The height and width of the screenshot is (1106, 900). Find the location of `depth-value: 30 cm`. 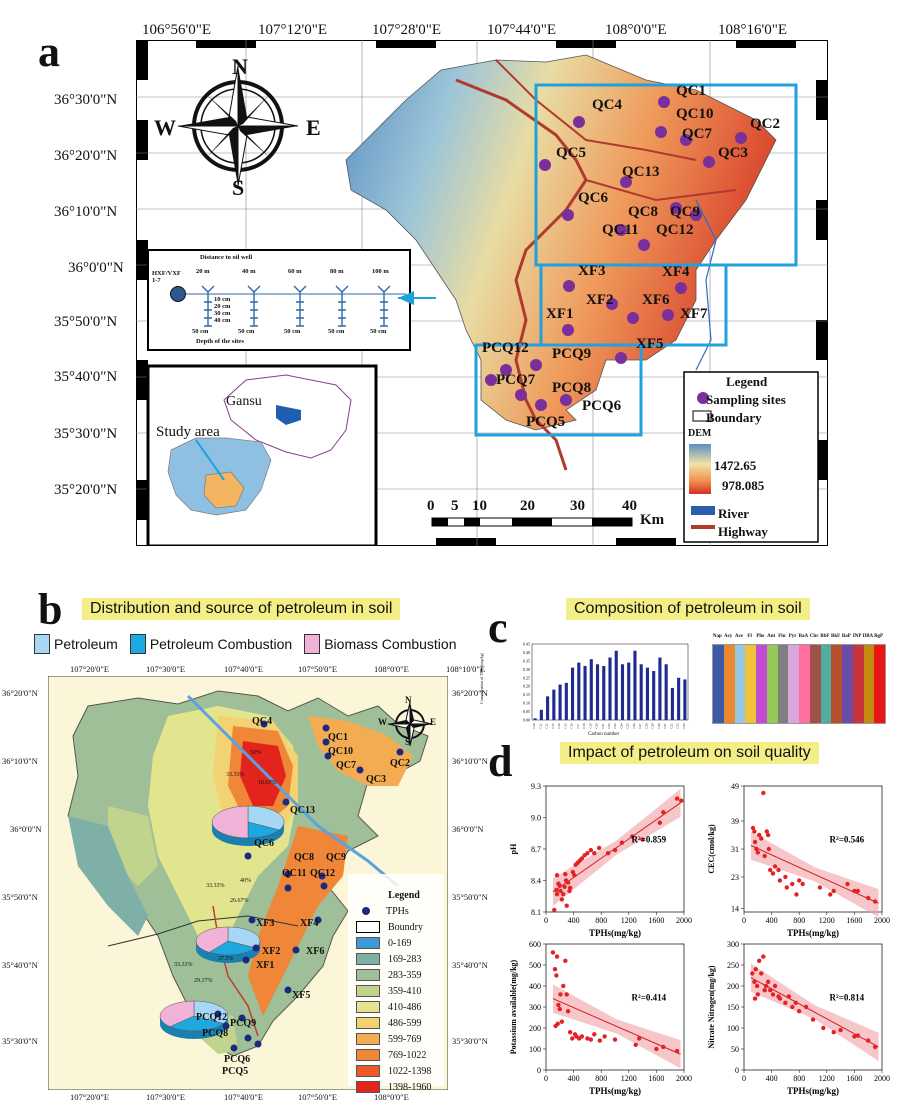

depth-value: 30 cm is located at coordinates (222, 313).